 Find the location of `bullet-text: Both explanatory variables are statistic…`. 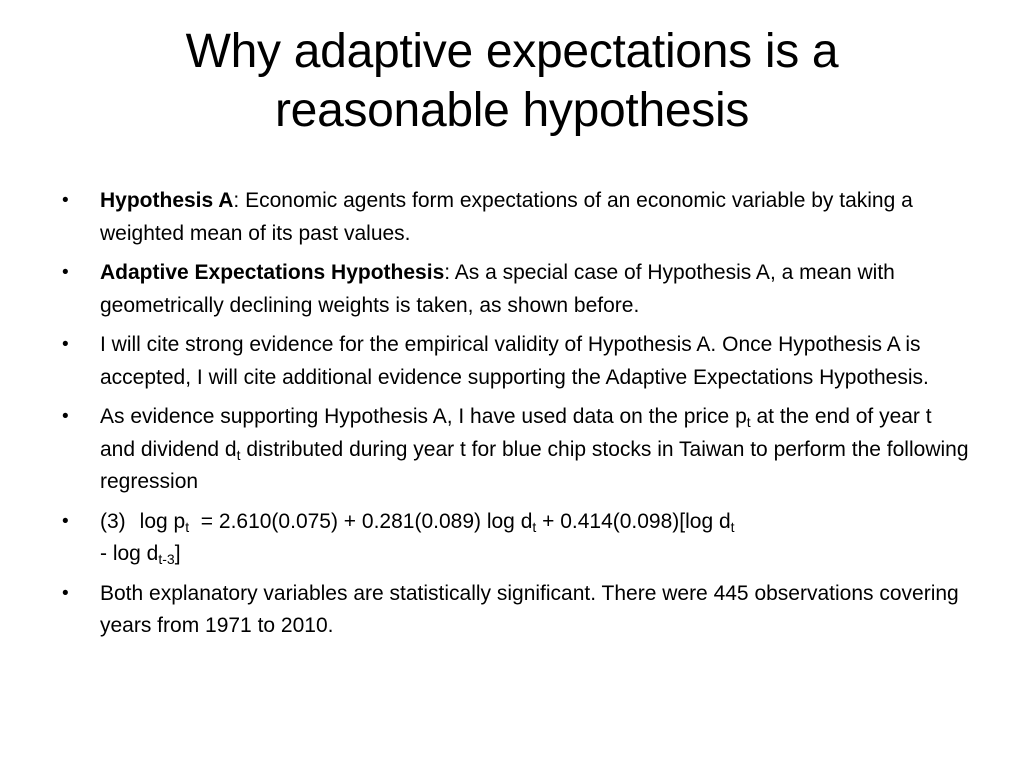

bullet-text: Both explanatory variables are statistic… is located at coordinates (529, 609).